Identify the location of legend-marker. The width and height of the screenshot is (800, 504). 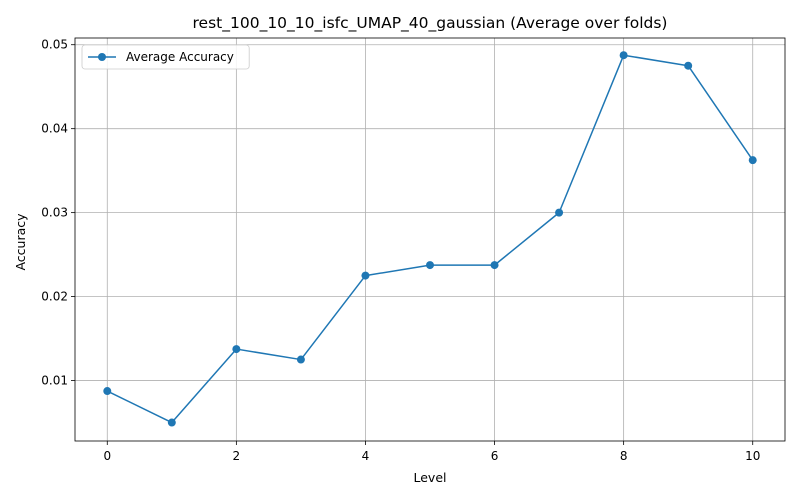
(102, 57).